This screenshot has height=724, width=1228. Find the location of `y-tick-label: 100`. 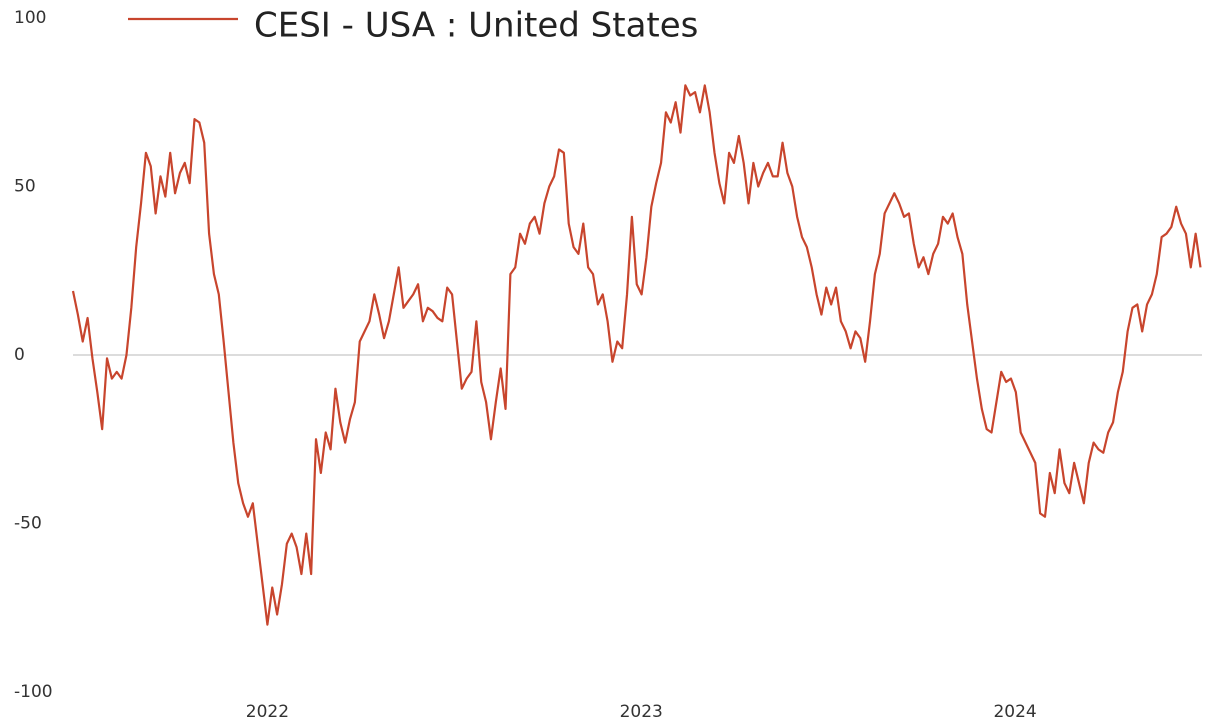

y-tick-label: 100 is located at coordinates (30, 18).